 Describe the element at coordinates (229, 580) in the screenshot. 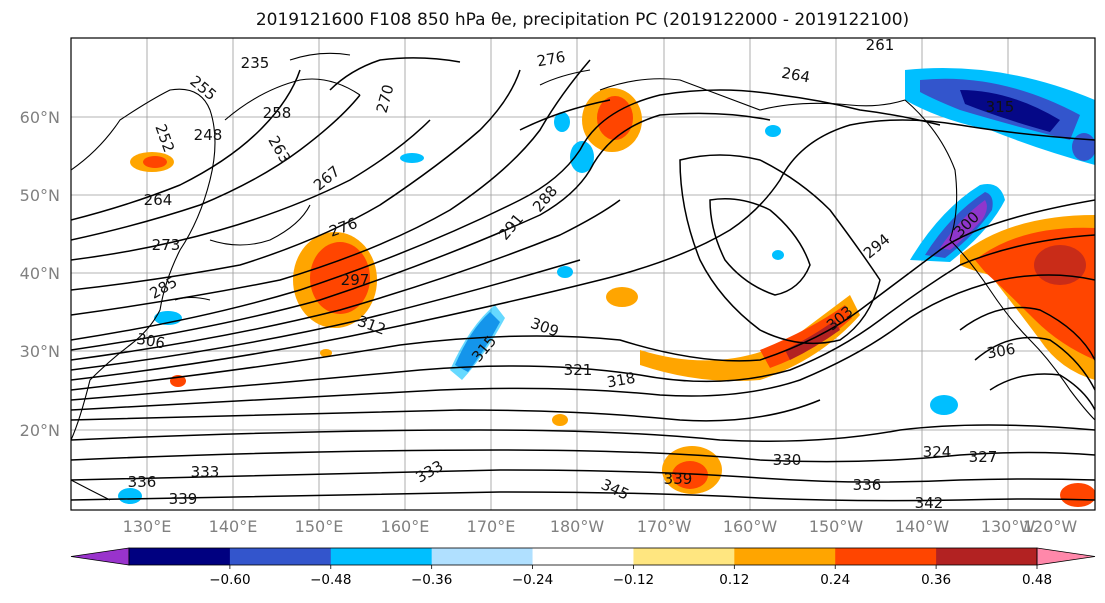

I see `colorbar-tick-label: −0.60` at that location.